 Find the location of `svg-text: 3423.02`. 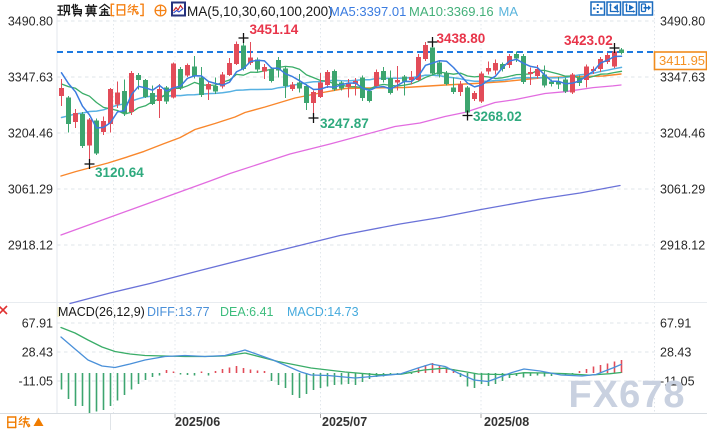

svg-text: 3423.02 is located at coordinates (588, 40).